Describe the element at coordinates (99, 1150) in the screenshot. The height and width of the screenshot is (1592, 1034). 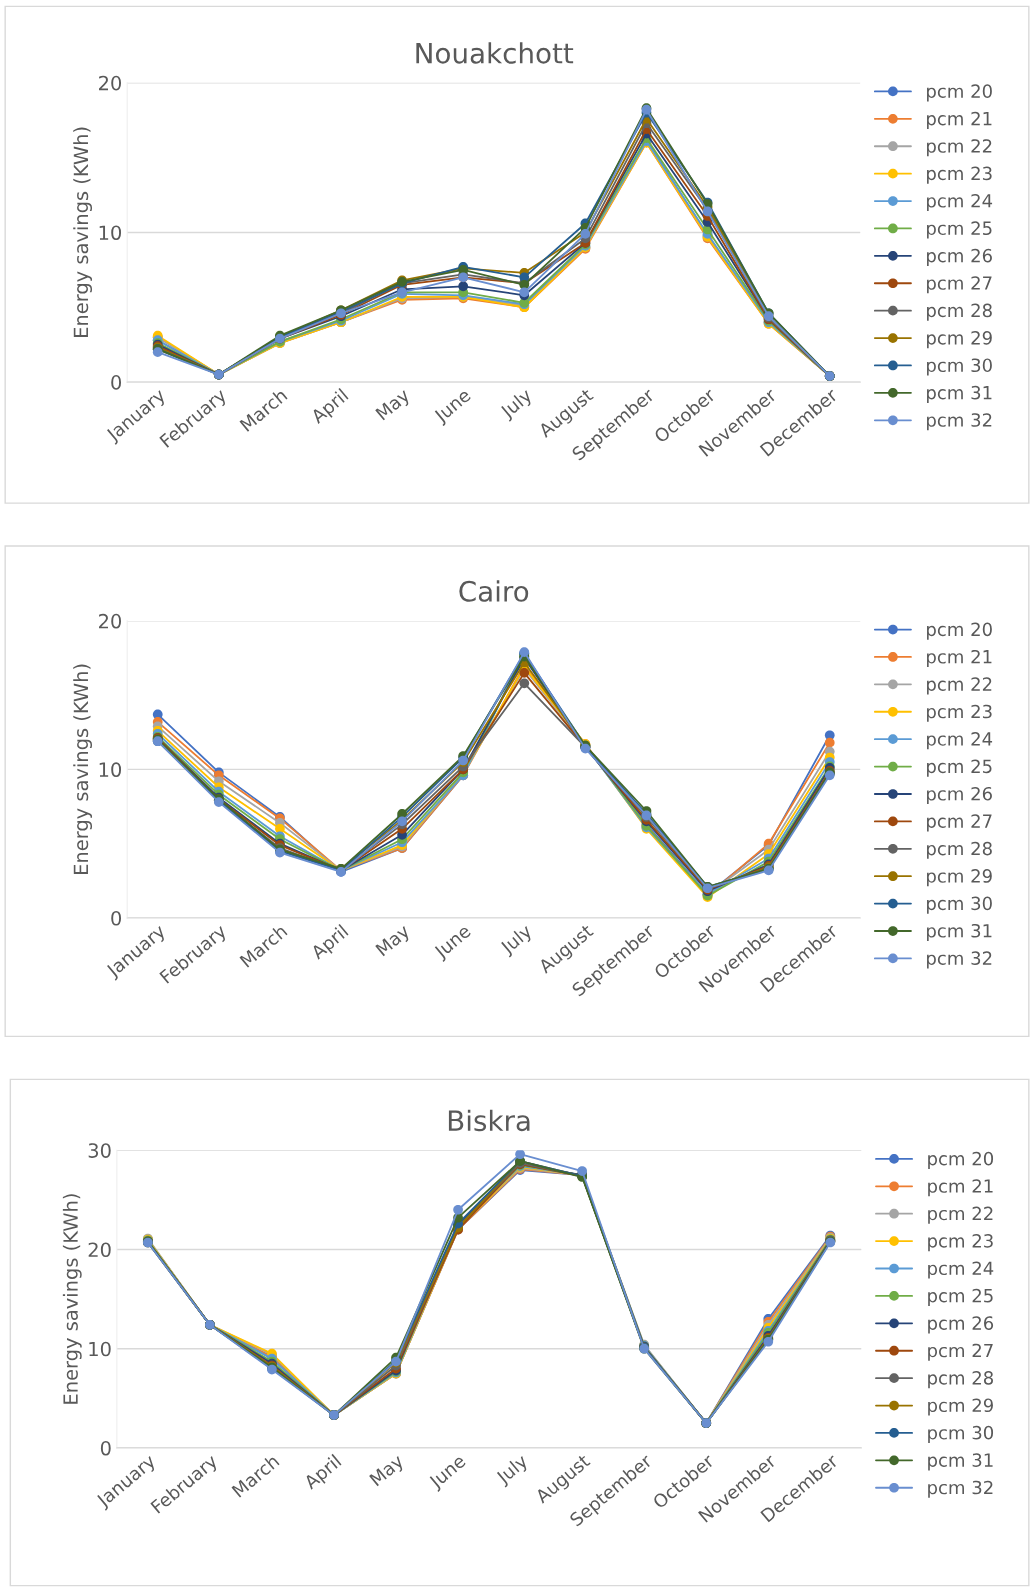
I see `y-tick-label: 30` at that location.